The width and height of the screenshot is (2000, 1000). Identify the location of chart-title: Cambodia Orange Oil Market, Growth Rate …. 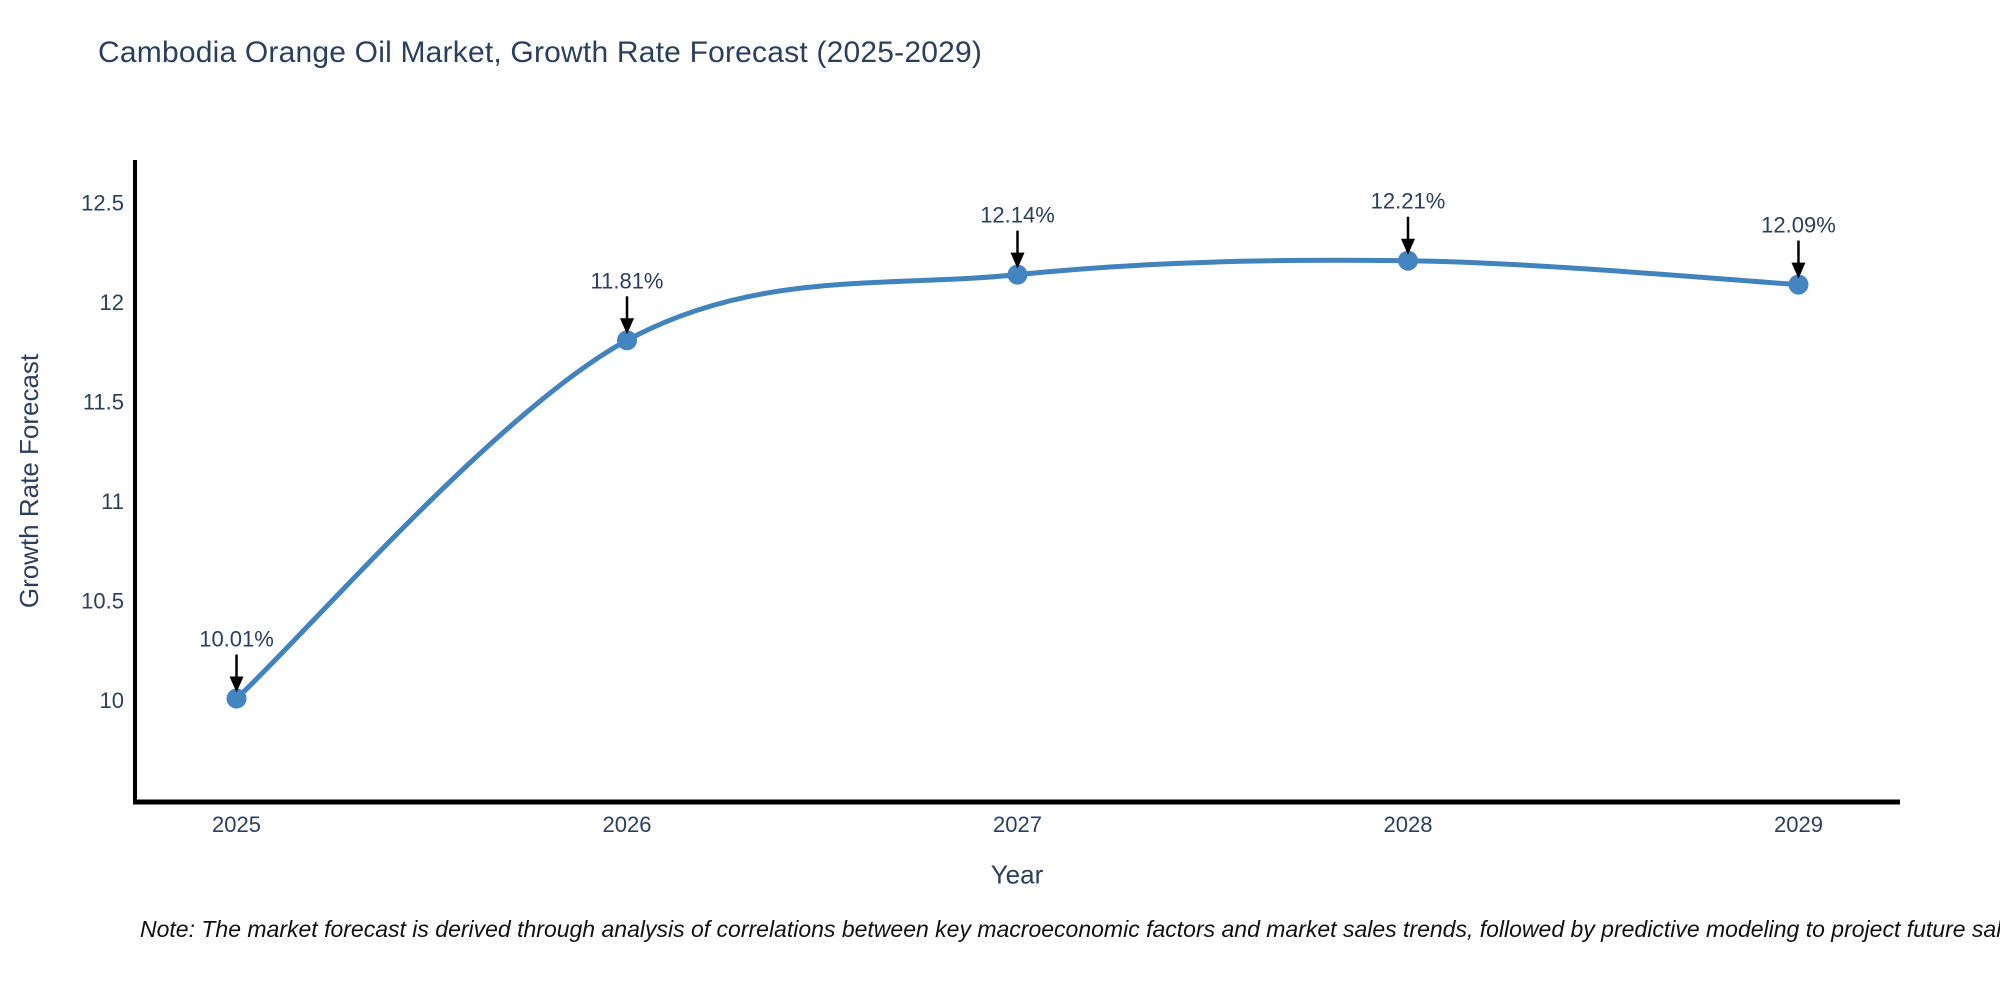
(540, 52).